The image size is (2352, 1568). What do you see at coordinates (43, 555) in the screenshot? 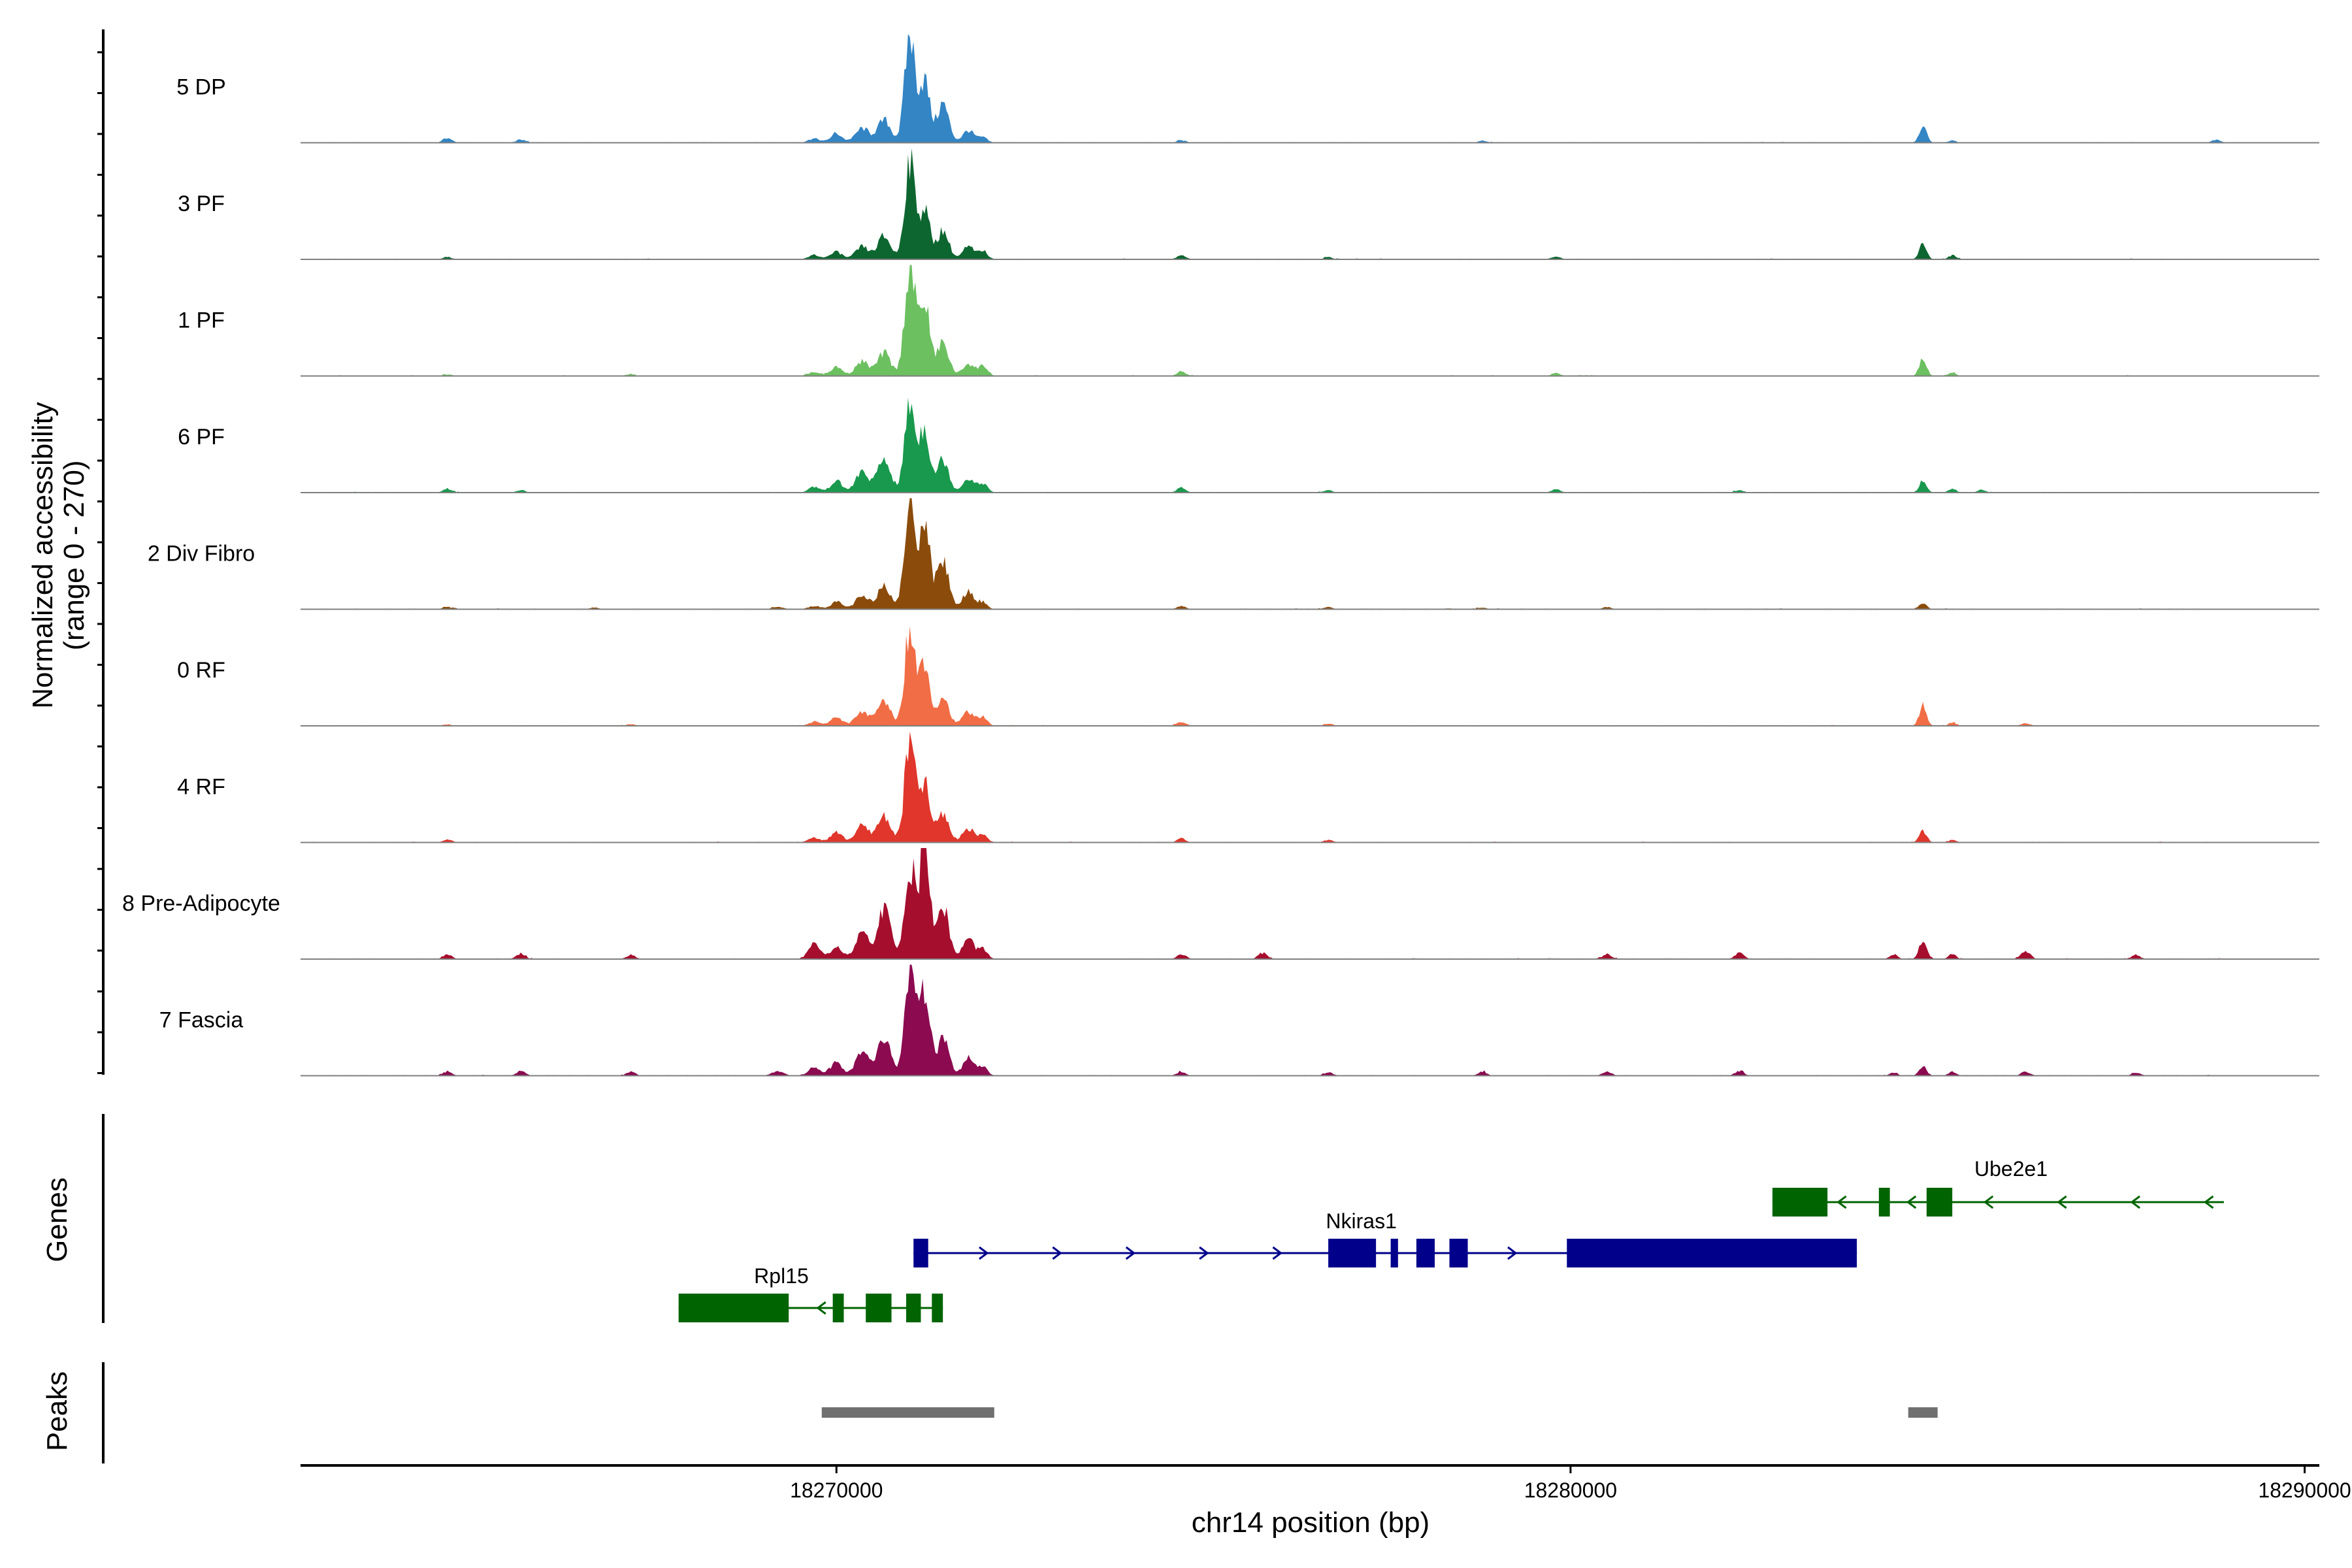
I see `y-axis-title-line1: Normalized accessibility` at bounding box center [43, 555].